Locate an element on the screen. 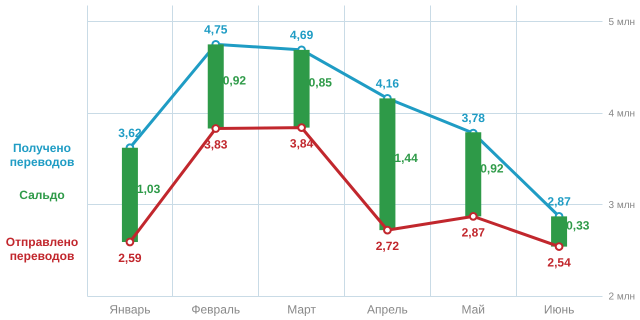 This screenshot has width=640, height=320. y-tick-label: 4 млн is located at coordinates (622, 114).